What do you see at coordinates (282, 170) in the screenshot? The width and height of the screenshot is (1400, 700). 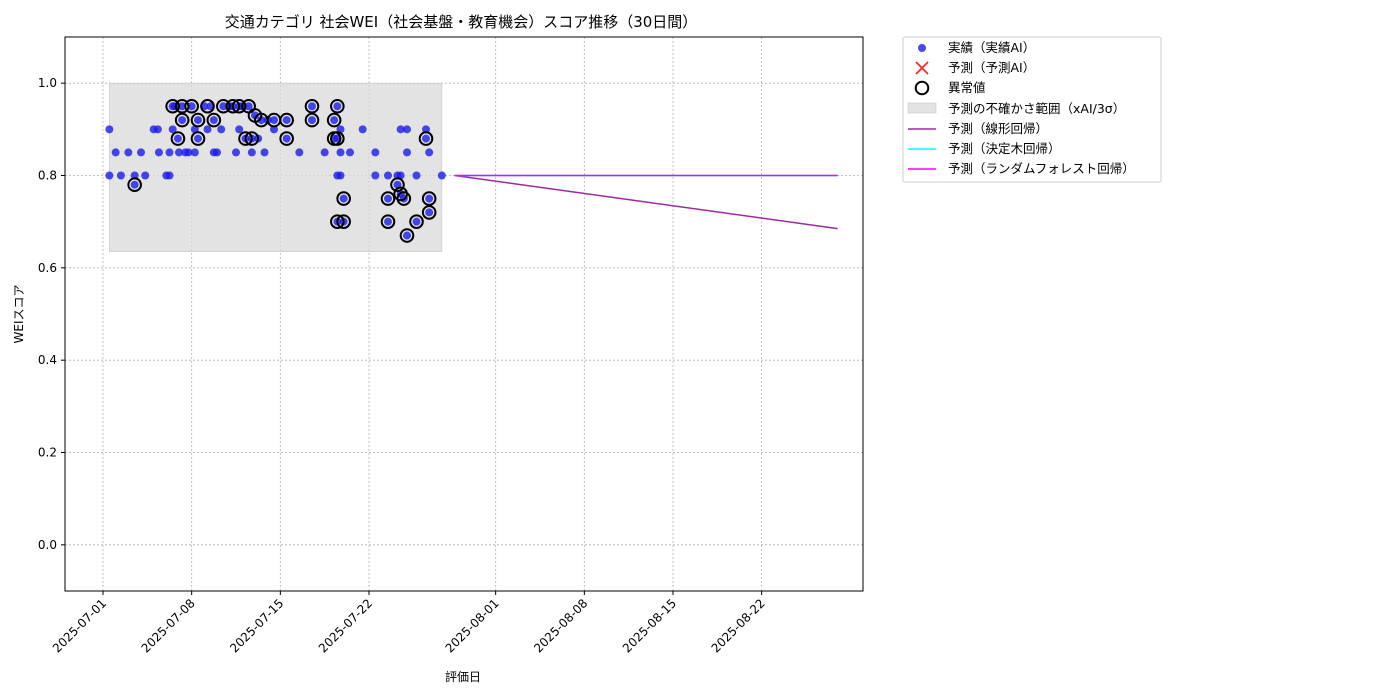 I see `anomaly-markers-layer` at bounding box center [282, 170].